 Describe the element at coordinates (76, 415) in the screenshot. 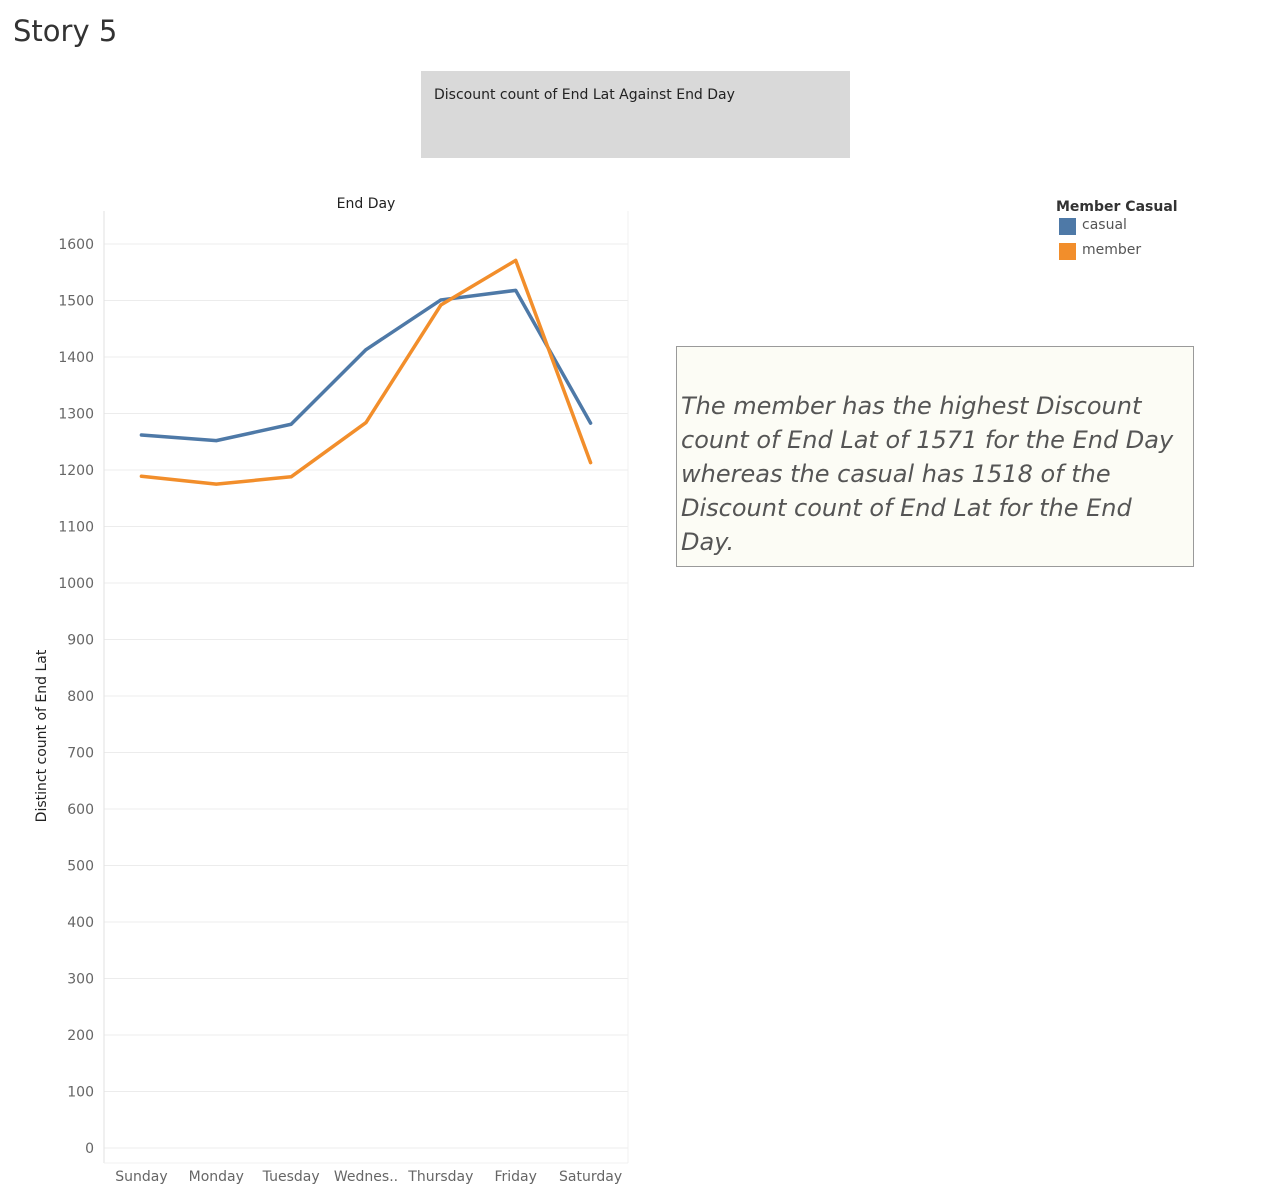

I see `y-tick-label: 1300` at that location.